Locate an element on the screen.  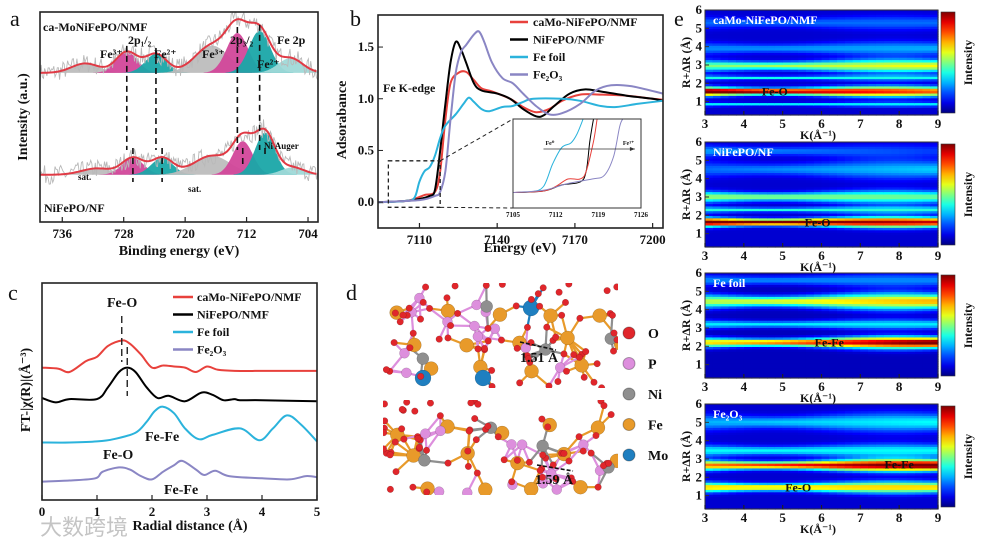
atom-fe is located at coordinates (567, 338).